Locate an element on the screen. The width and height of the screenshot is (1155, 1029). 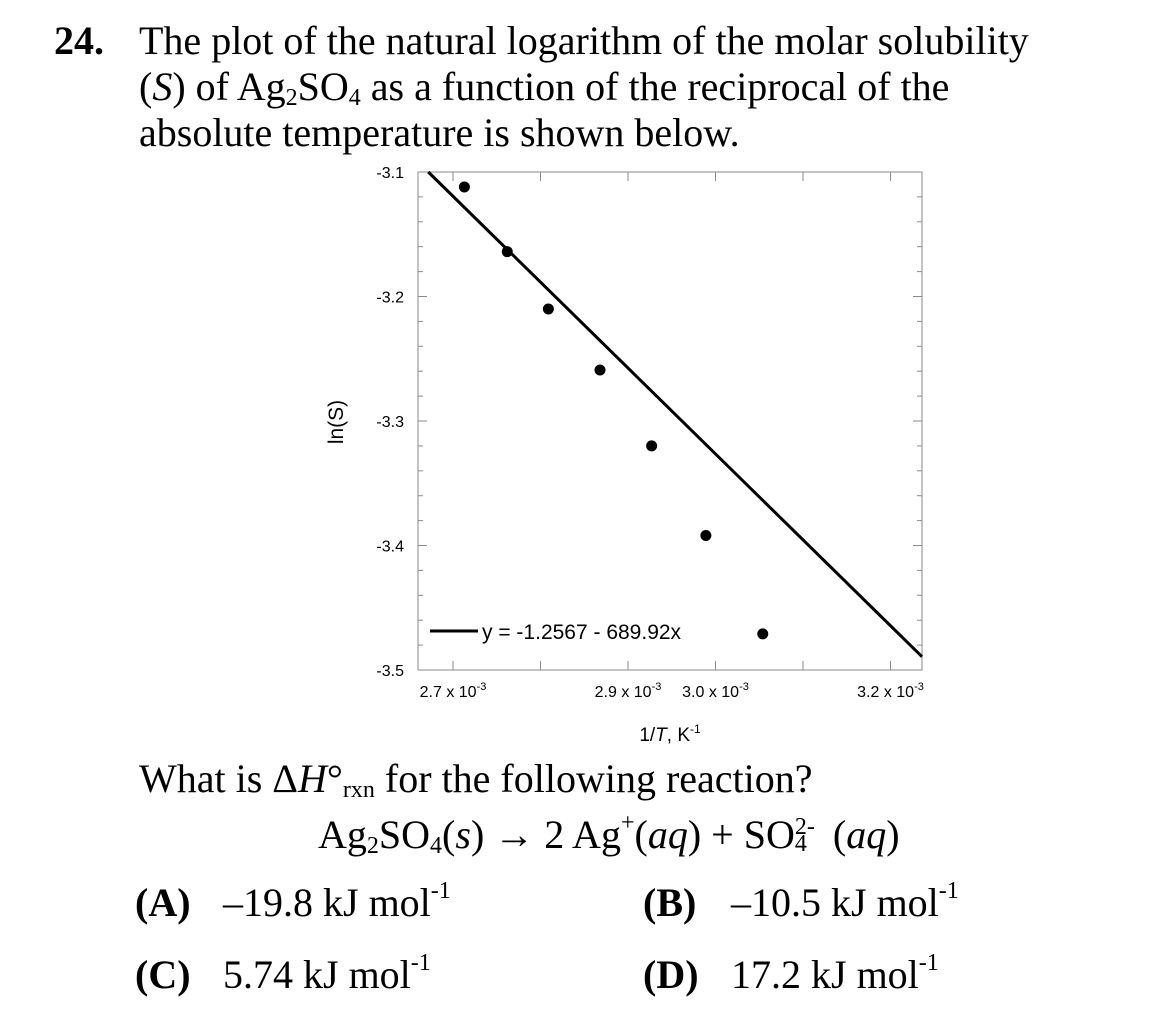
sulfate-sub-4: 4 is located at coordinates (800, 844).